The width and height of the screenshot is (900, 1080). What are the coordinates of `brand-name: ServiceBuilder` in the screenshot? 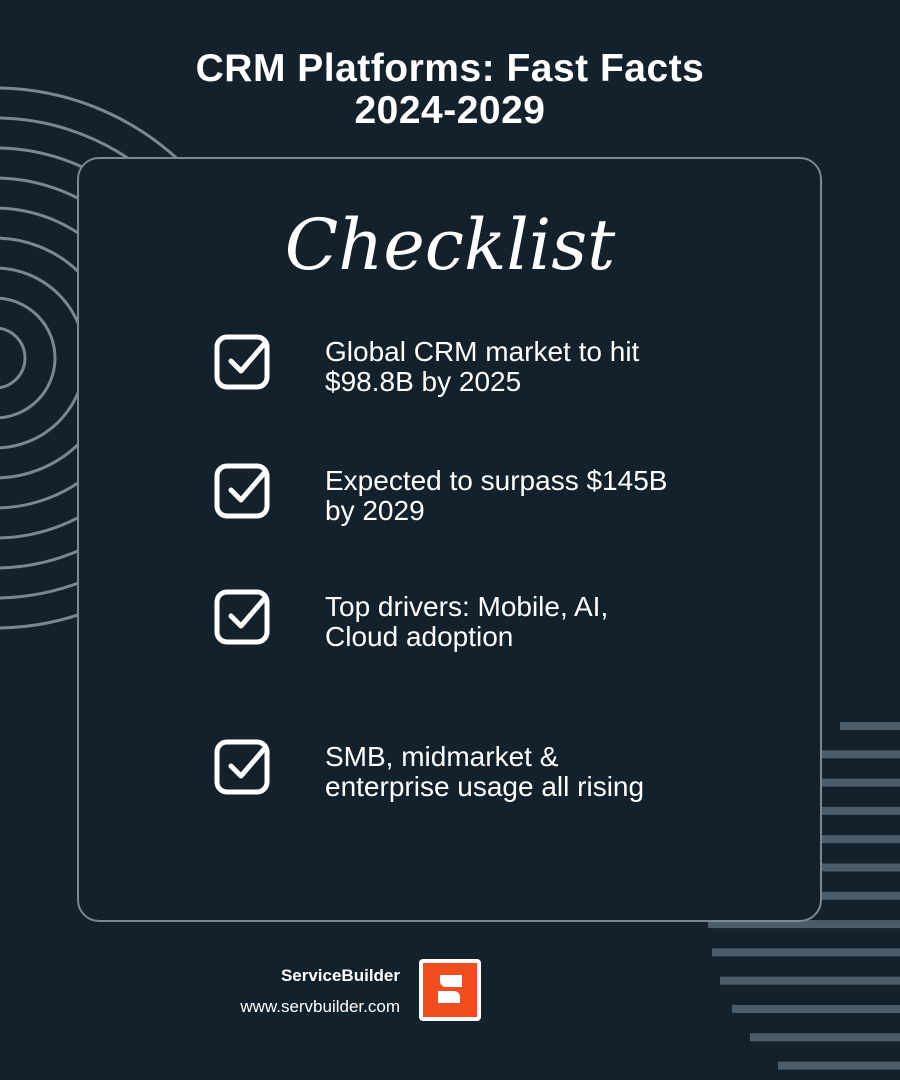 It's located at (340, 975).